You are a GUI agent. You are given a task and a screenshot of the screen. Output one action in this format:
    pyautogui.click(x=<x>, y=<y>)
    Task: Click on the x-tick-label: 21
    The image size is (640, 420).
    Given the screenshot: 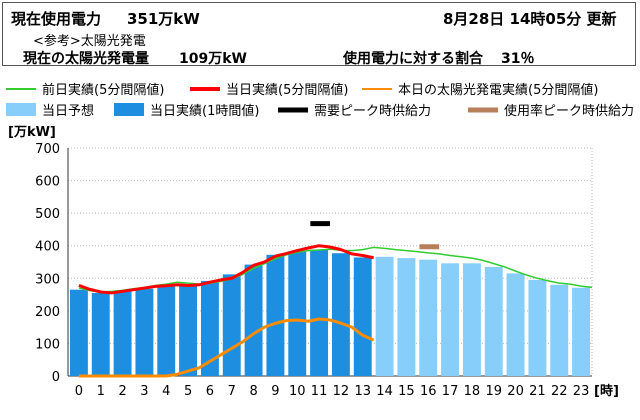 What is the action you would take?
    pyautogui.click(x=537, y=391)
    